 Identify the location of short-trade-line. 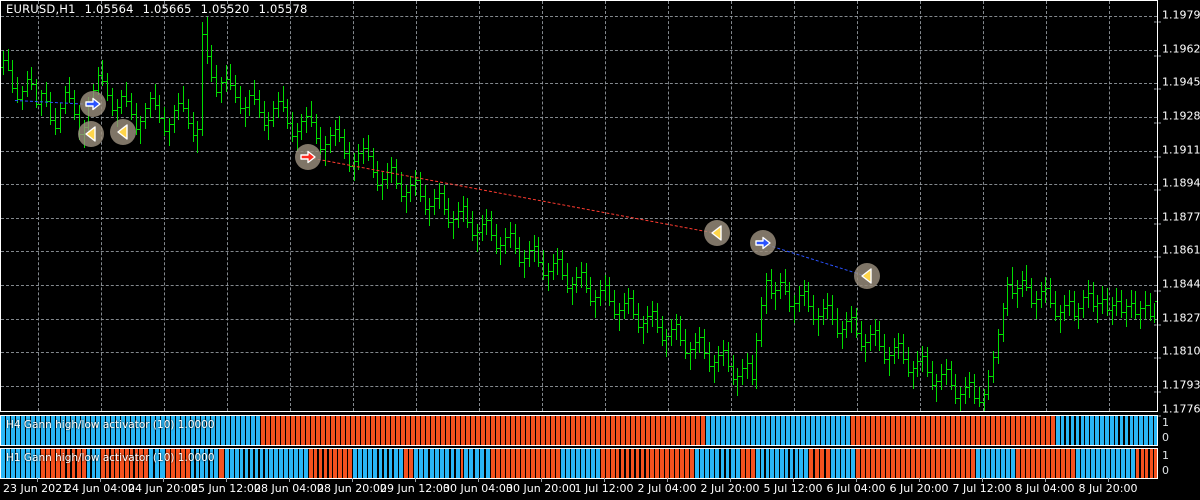
(512, 195).